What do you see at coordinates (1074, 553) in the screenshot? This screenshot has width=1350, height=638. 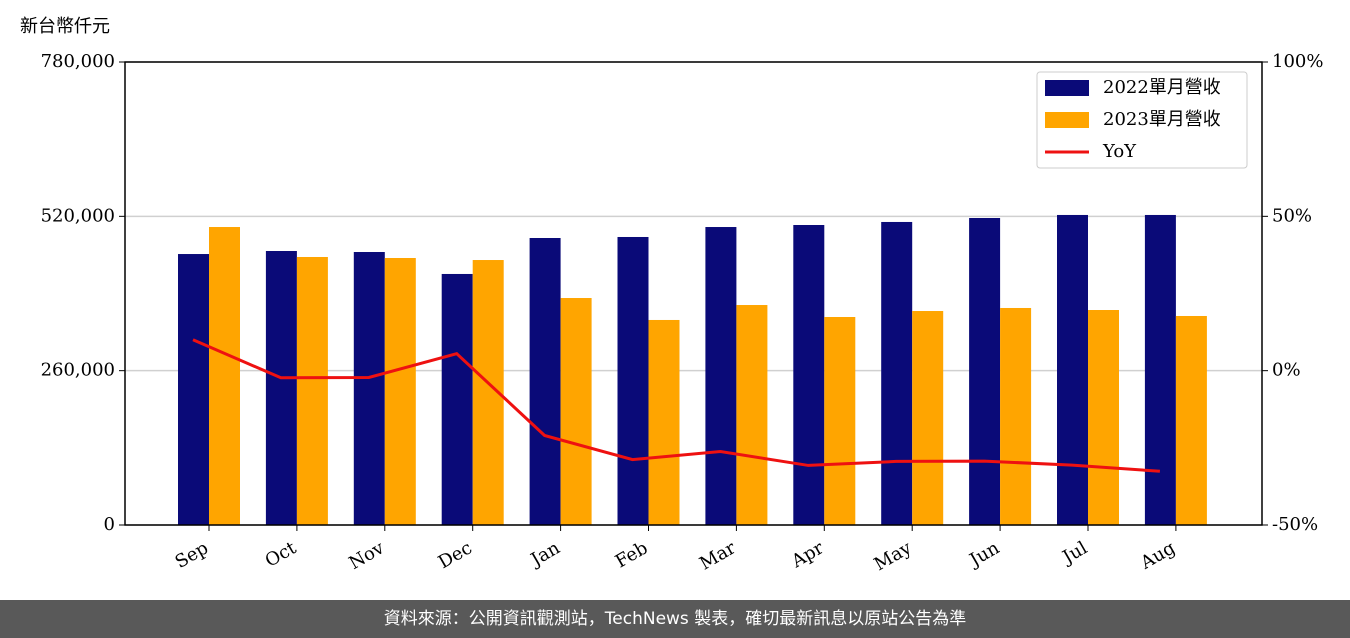 I see `x-tick-label: Jul` at bounding box center [1074, 553].